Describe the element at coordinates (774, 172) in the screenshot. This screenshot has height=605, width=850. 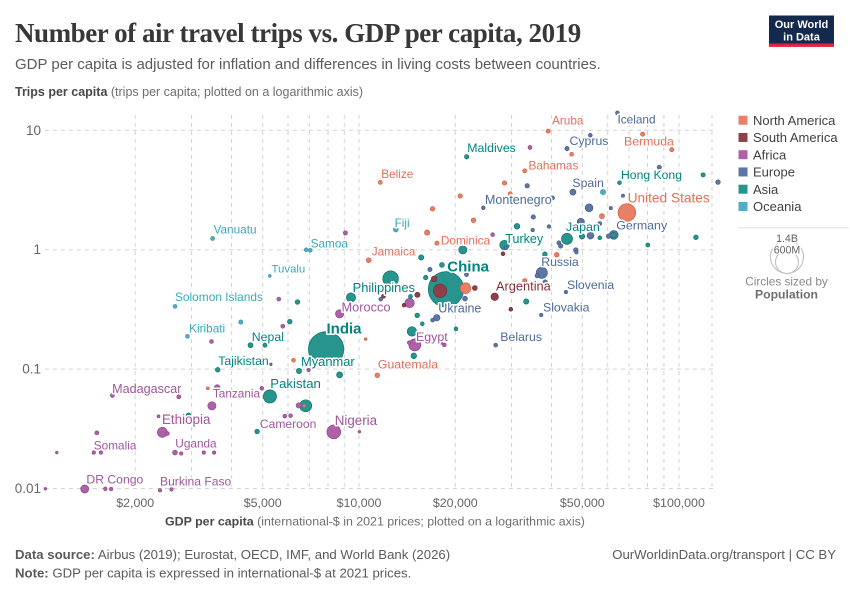
I see `svg-text: Europe` at that location.